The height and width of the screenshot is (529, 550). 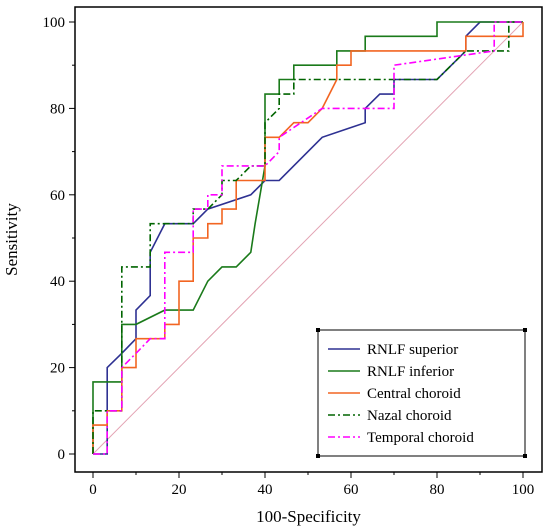 What do you see at coordinates (523, 490) in the screenshot?
I see `x-tick-label: 100` at bounding box center [523, 490].